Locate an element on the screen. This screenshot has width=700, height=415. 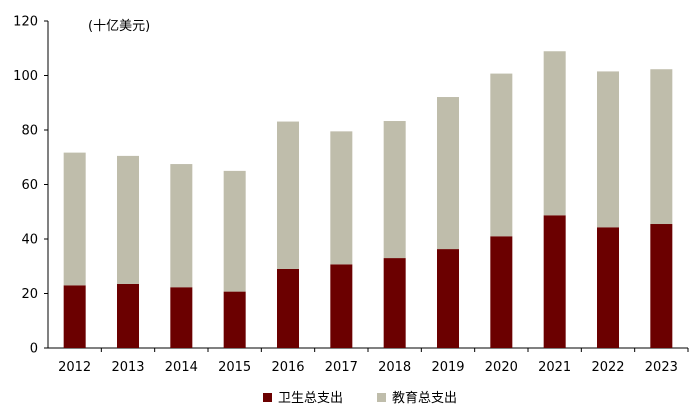
y-tick-label: 60 is located at coordinates (29, 185).